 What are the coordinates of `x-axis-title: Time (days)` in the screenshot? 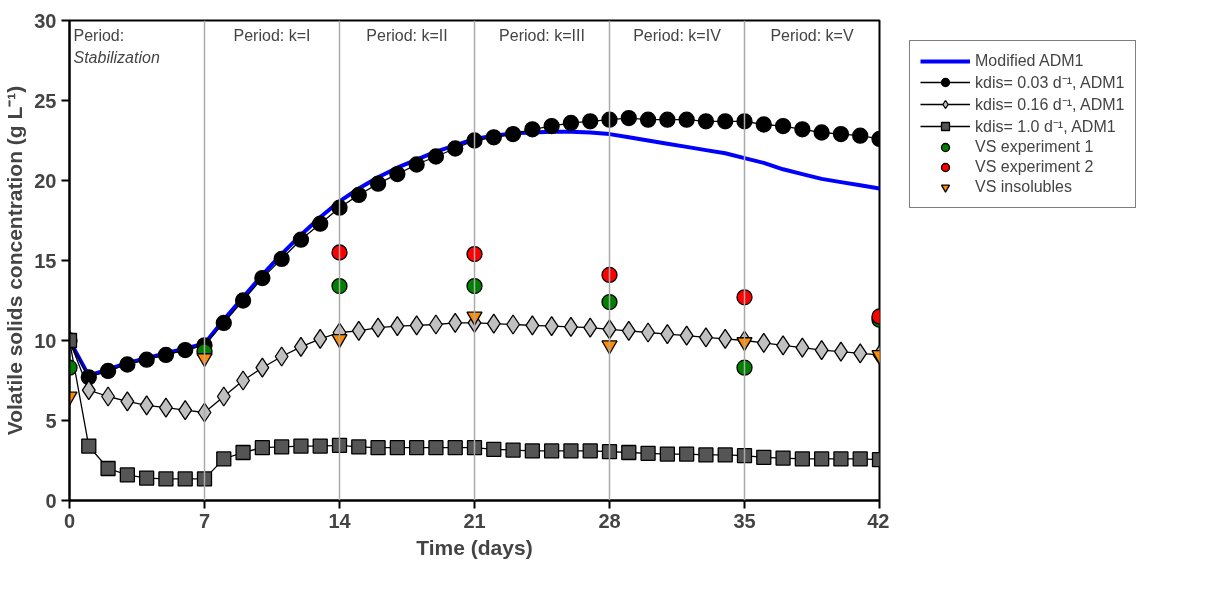 It's located at (474, 547).